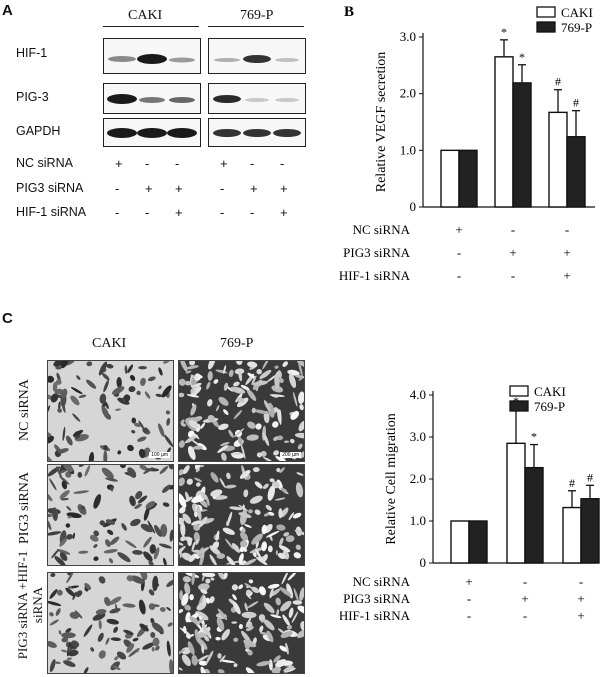 The height and width of the screenshot is (677, 600). Describe the element at coordinates (152, 98) in the screenshot. I see `blot-pig3-caki` at that location.